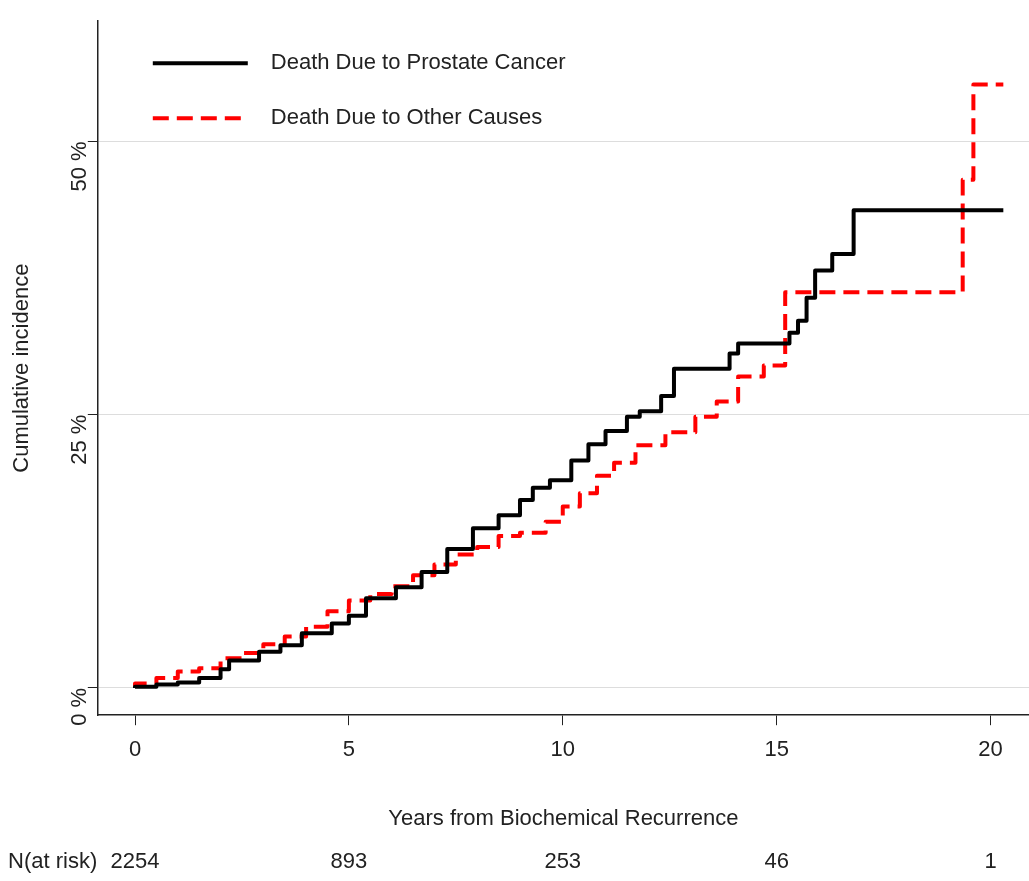 The image size is (1029, 881). I want to click on x-tick-label: 20, so click(990, 749).